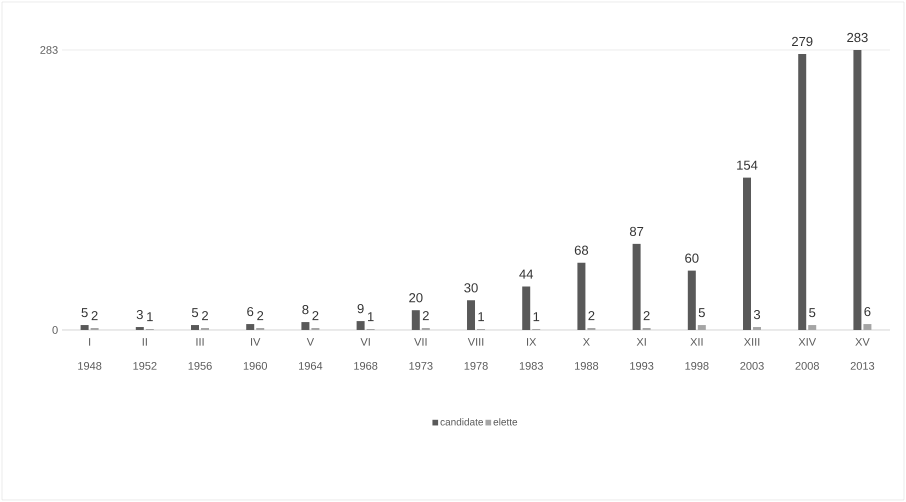 The width and height of the screenshot is (906, 502). Describe the element at coordinates (747, 165) in the screenshot. I see `data-label: 154` at that location.